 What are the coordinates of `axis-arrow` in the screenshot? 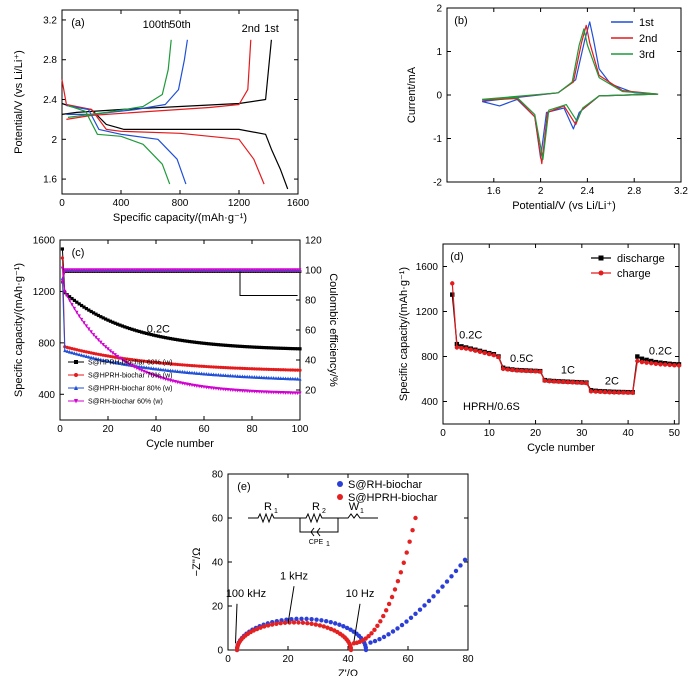 It's located at (268, 283).